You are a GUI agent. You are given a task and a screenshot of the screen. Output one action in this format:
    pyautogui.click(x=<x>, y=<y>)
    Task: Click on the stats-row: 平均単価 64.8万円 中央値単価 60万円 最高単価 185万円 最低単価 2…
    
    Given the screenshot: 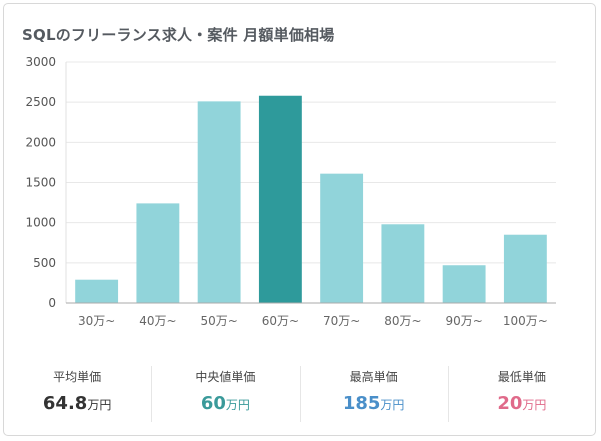 What is the action you would take?
    pyautogui.click(x=299, y=392)
    